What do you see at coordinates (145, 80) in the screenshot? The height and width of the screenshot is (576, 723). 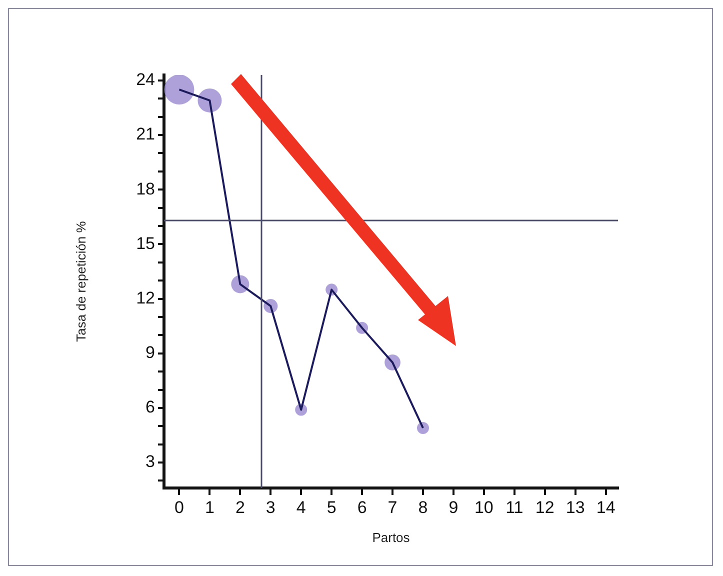 I see `y-tick-label: 24` at bounding box center [145, 80].